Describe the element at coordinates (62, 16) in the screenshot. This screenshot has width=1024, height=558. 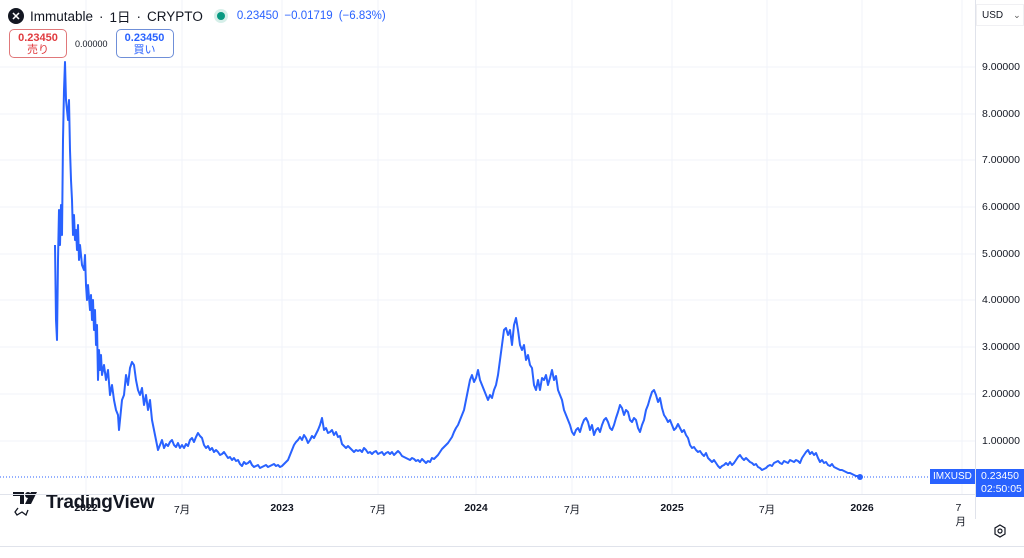
I see `symbol-name: Immutable` at that location.